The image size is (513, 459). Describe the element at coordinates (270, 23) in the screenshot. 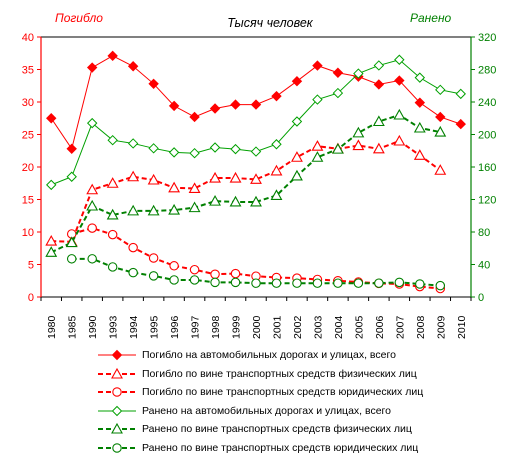

I see `chart-title: Тысяч человек` at that location.